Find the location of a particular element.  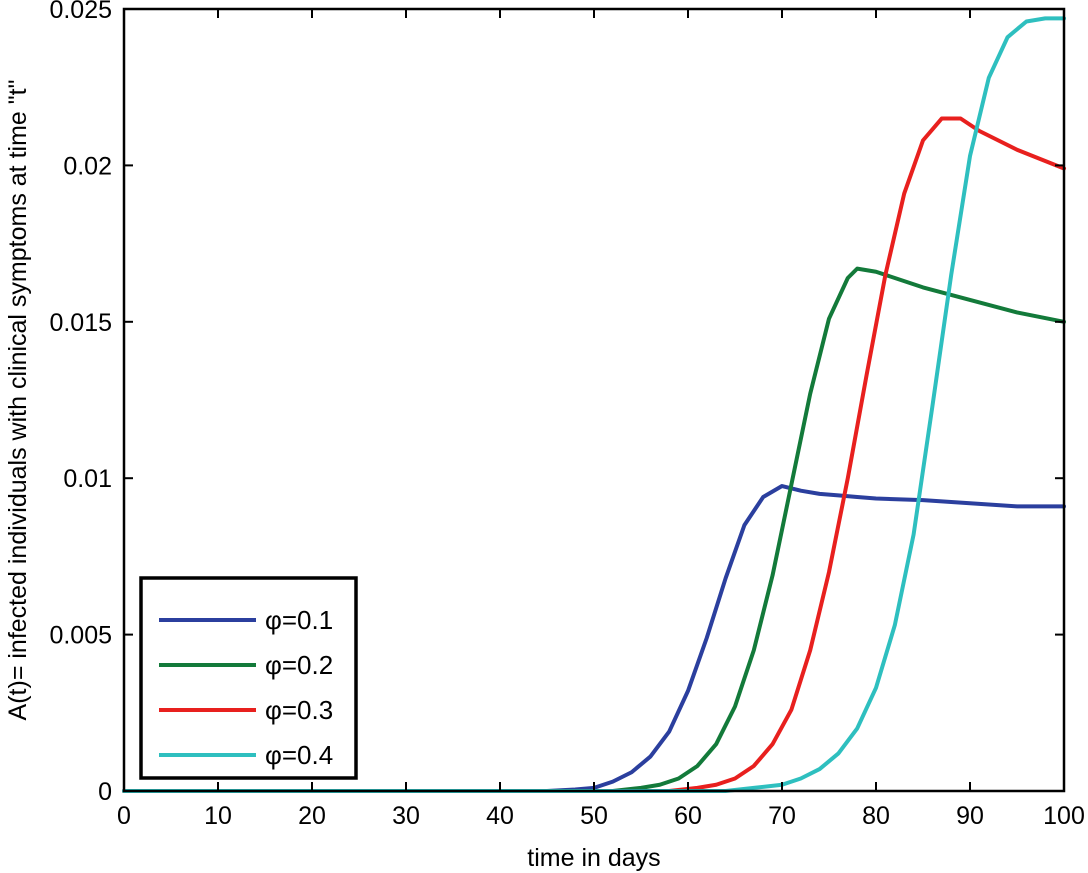

x-tick-label: 100 is located at coordinates (1064, 816).